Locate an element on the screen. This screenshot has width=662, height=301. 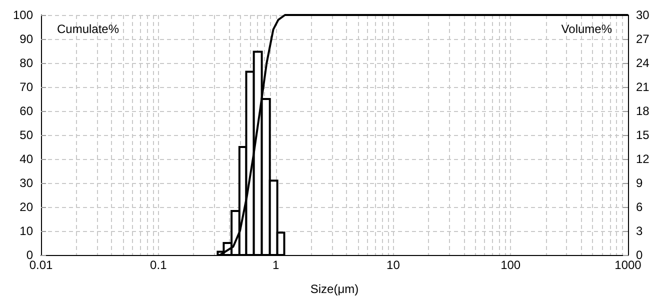
y-tick-label: 10 is located at coordinates (27, 231).